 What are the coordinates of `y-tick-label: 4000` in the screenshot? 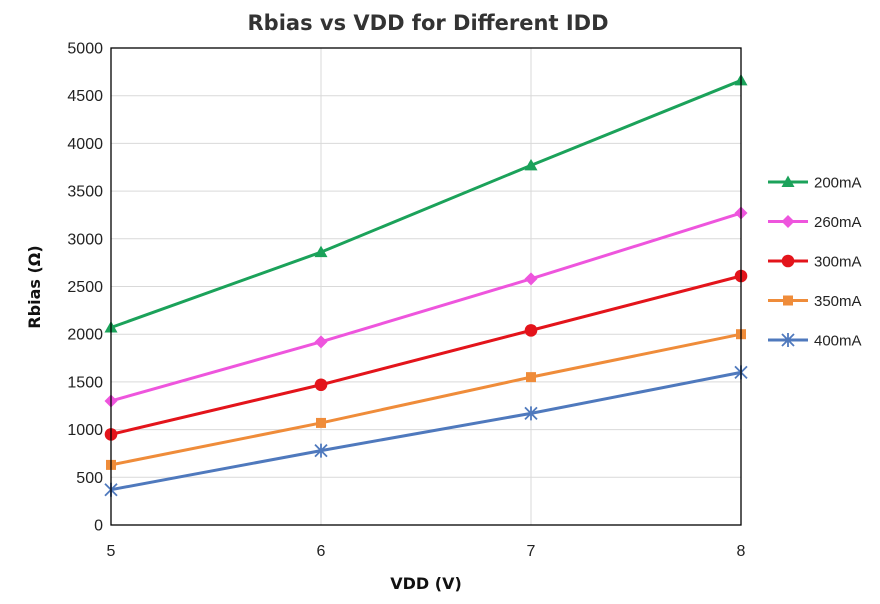 It's located at (85, 144).